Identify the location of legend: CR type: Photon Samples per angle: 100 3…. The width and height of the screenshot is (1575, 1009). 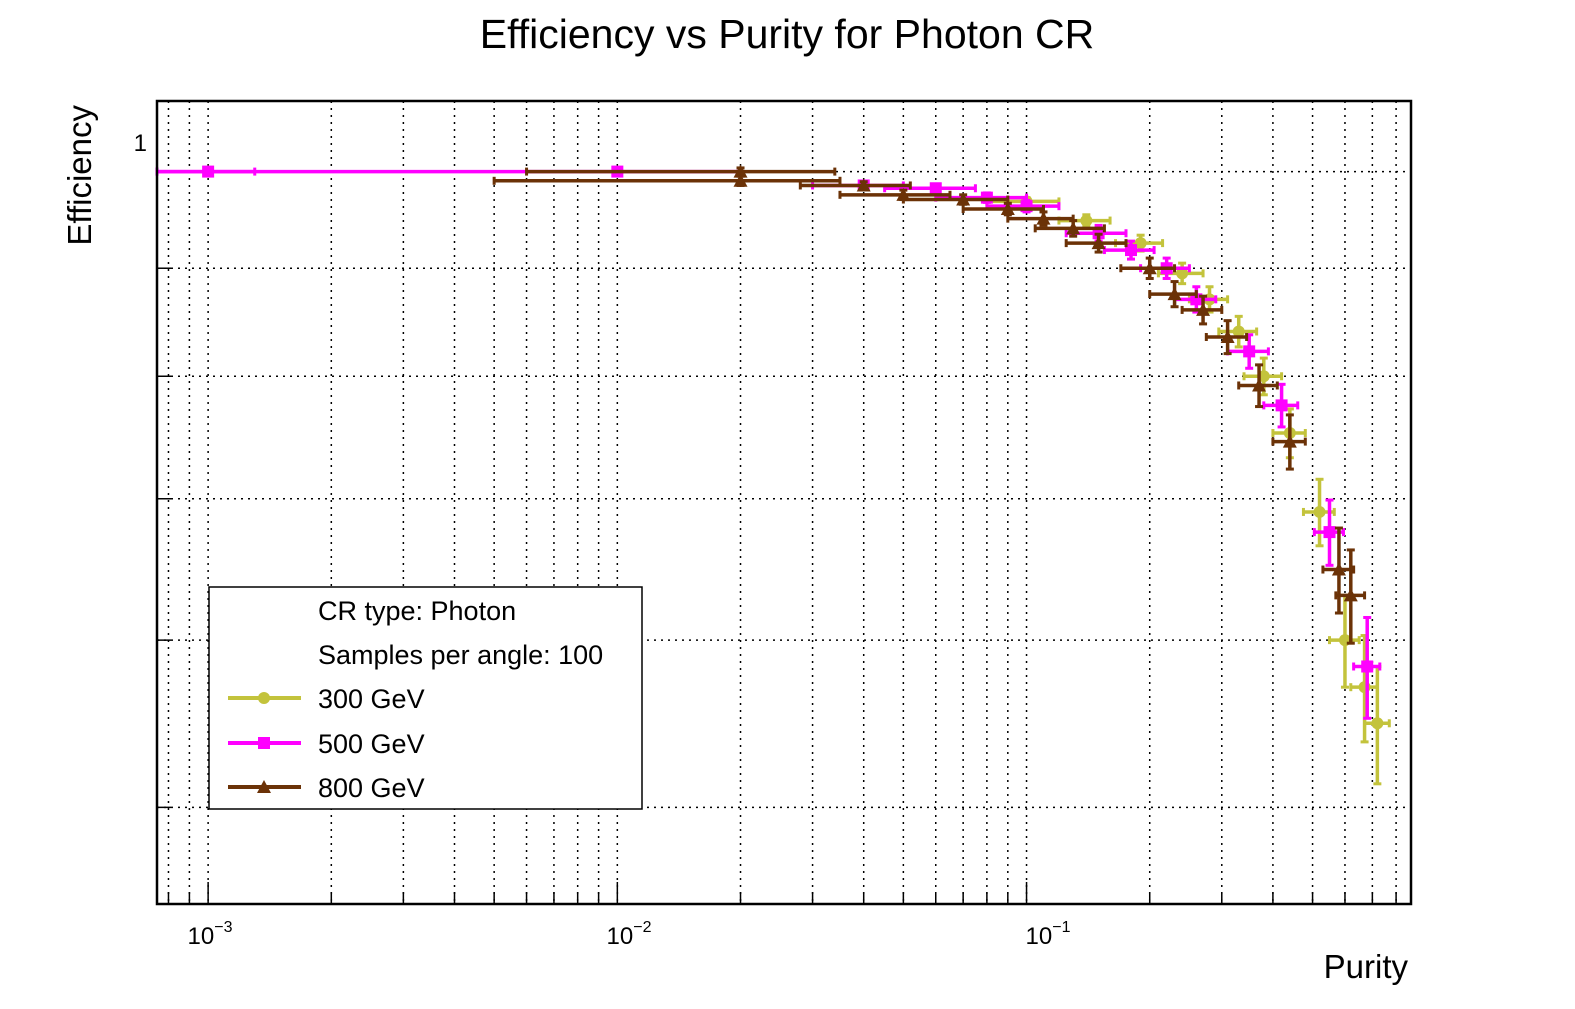
(425, 698).